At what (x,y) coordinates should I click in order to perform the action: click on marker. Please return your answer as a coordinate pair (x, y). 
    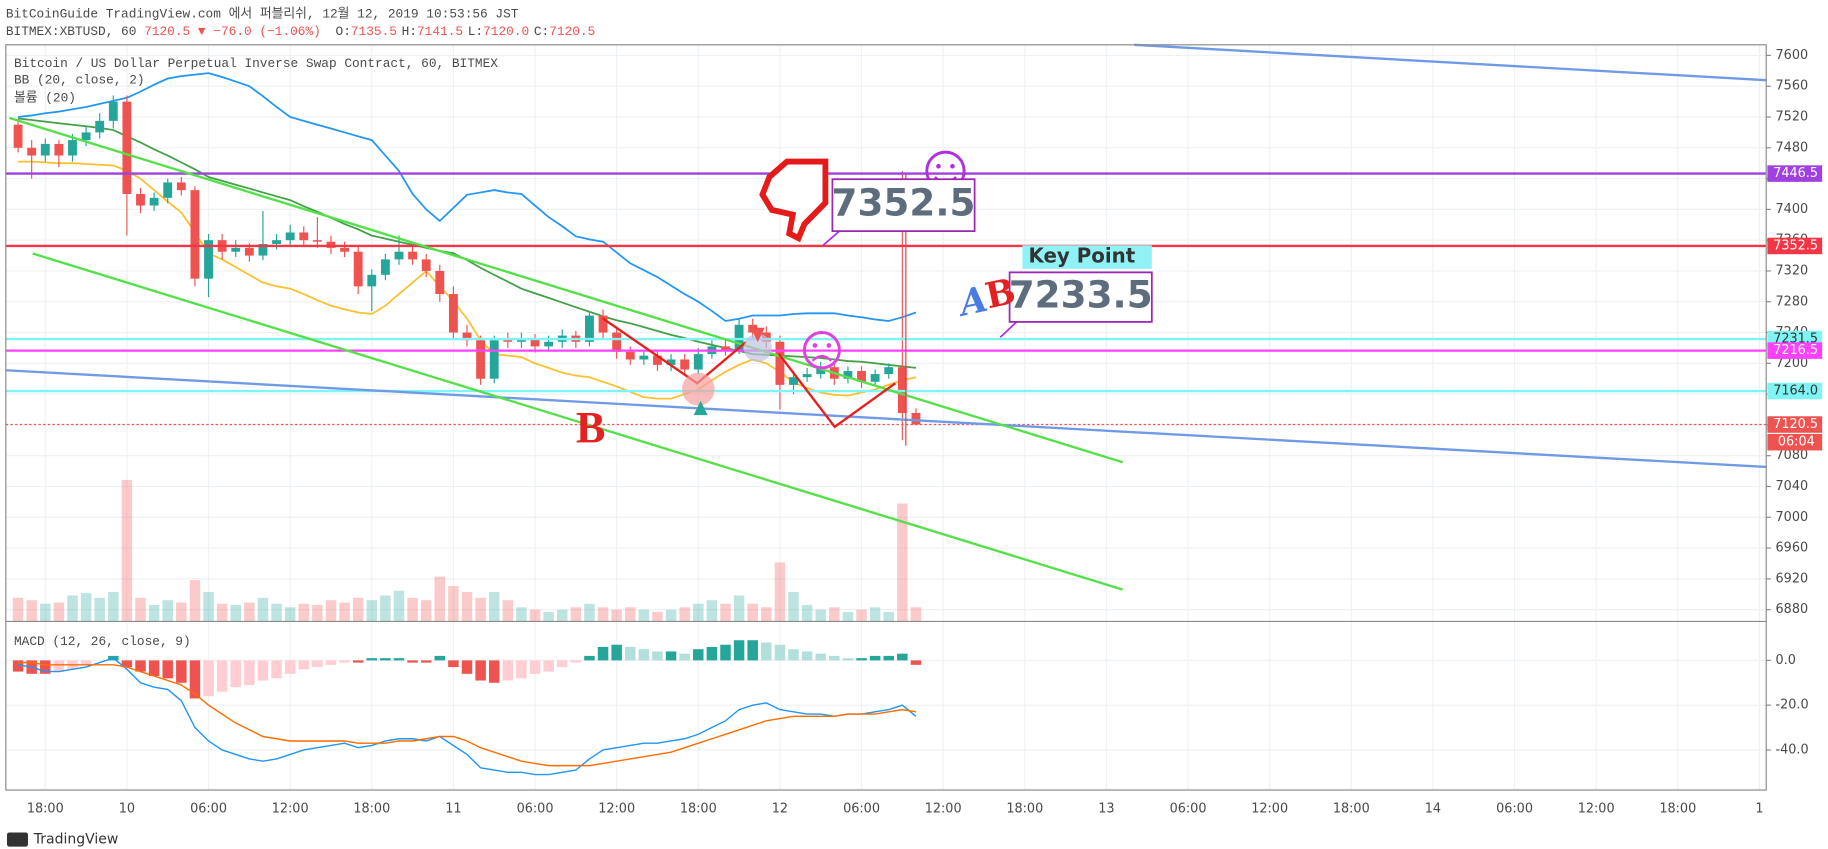
    Looking at the image, I should click on (757, 348).